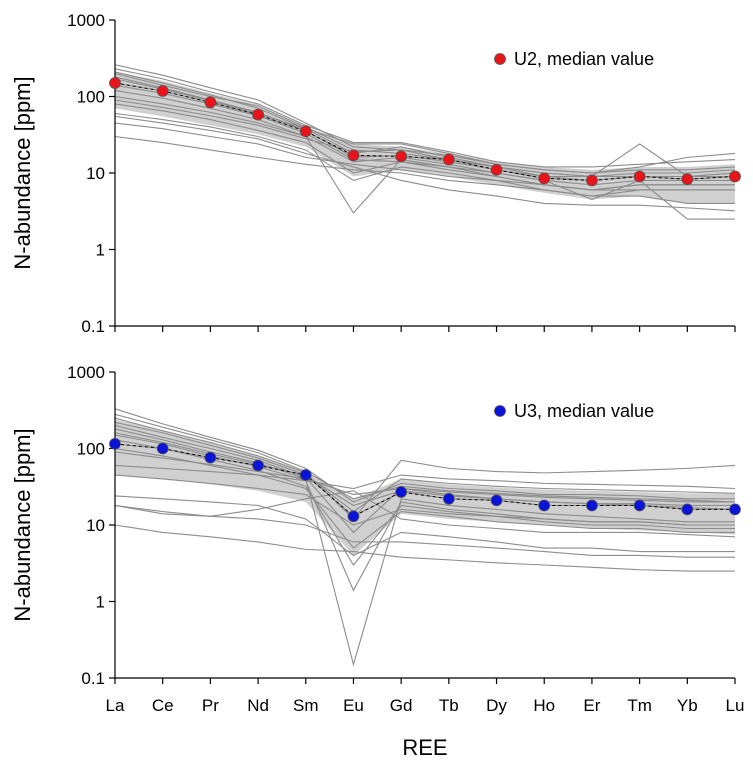 This screenshot has height=763, width=753. Describe the element at coordinates (401, 705) in the screenshot. I see `x-tick-label-gd: Gd` at that location.